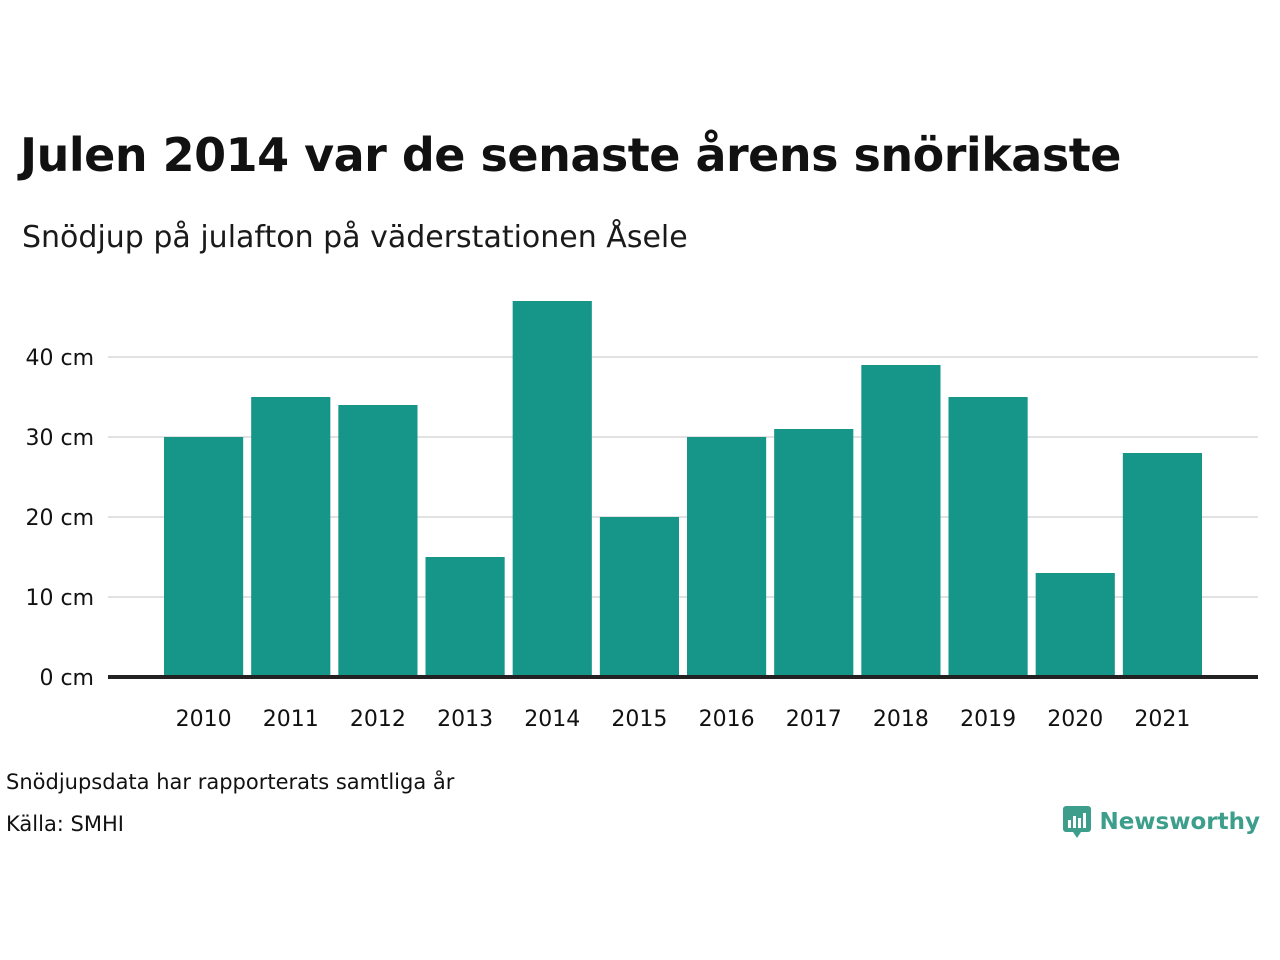 The image size is (1280, 960). I want to click on brand-name: Newsworthy, so click(1179, 822).